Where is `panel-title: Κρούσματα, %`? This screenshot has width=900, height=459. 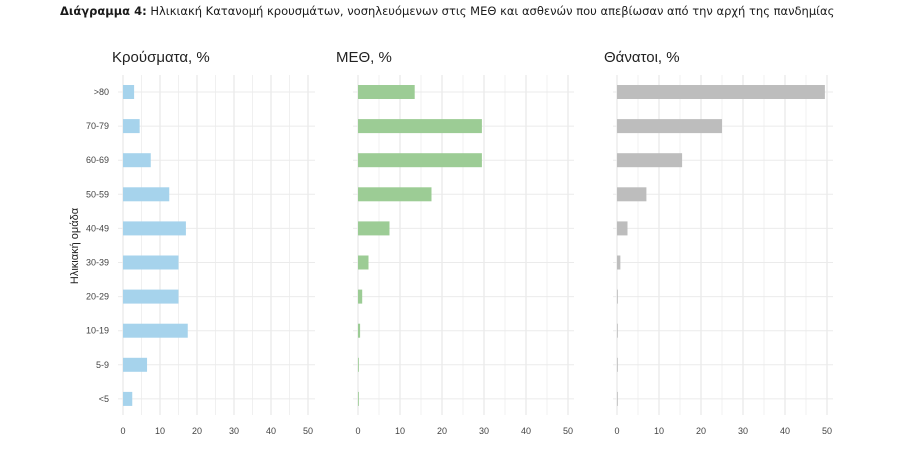
panel-title: Κρούσματα, % is located at coordinates (161, 57).